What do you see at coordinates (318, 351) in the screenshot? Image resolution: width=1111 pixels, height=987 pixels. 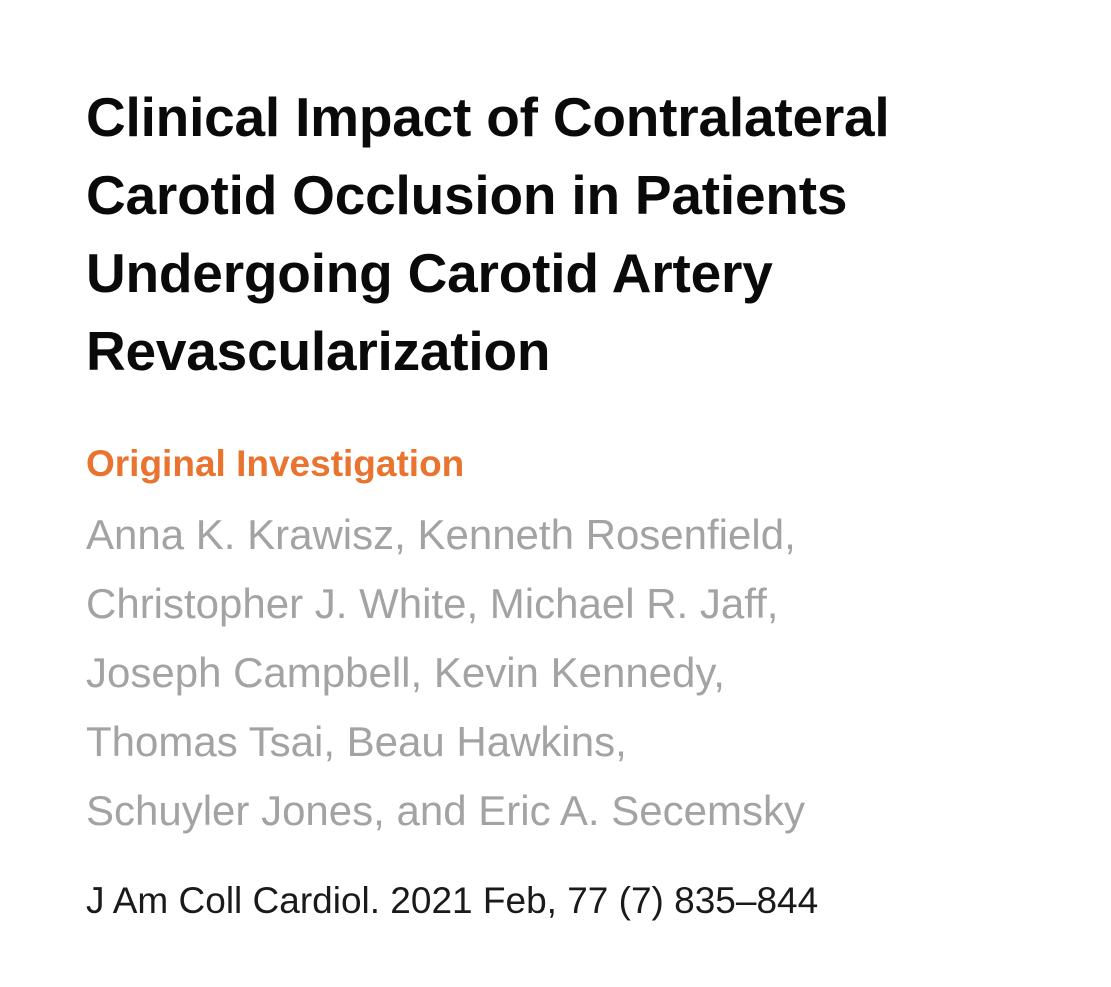 I see `title-line: Revascularization` at bounding box center [318, 351].